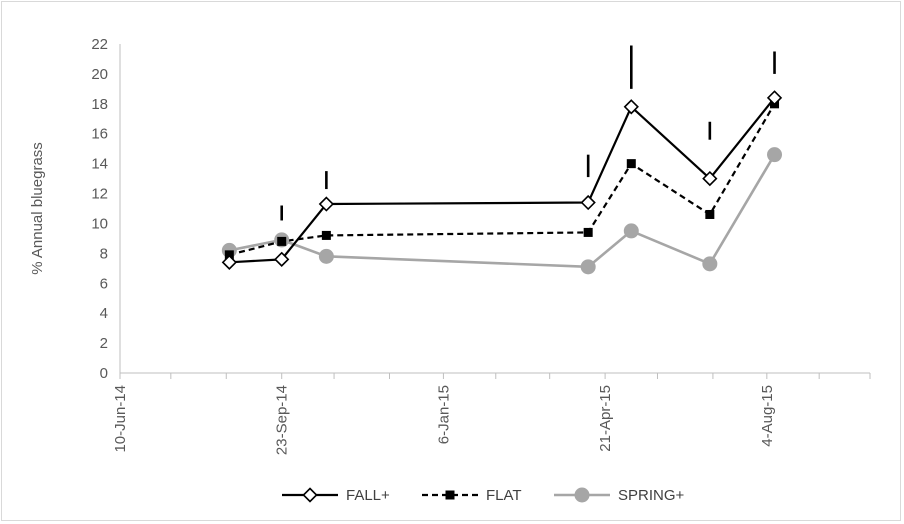 This screenshot has height=524, width=904. Describe the element at coordinates (104, 313) in the screenshot. I see `y-tick-label: 4` at that location.